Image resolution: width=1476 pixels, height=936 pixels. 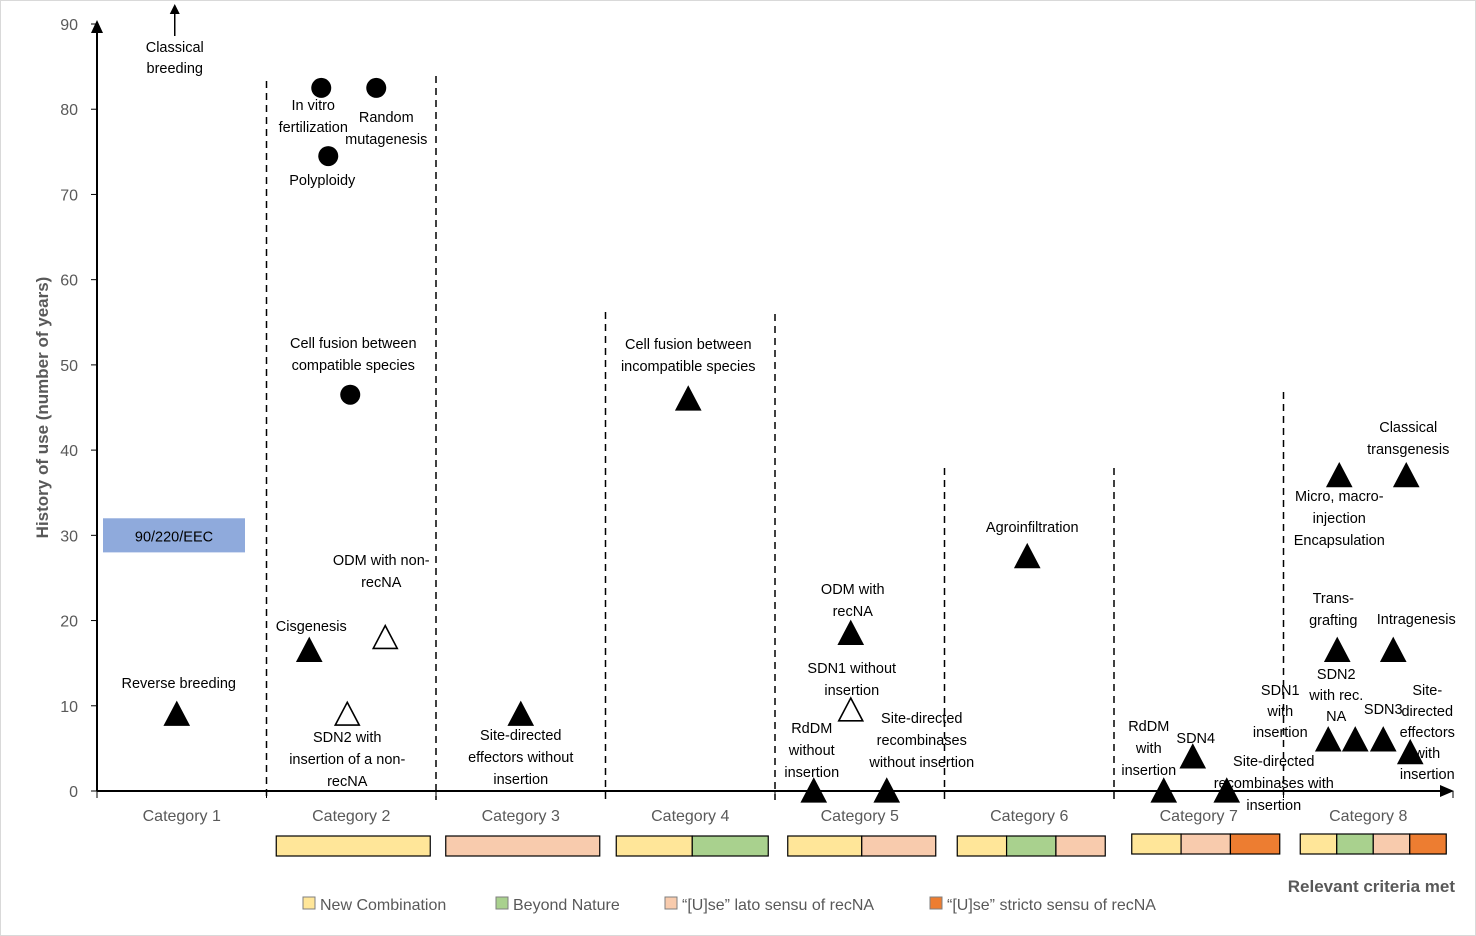 What do you see at coordinates (1408, 439) in the screenshot?
I see `data-point-label: Classical transgenesis` at bounding box center [1408, 439].